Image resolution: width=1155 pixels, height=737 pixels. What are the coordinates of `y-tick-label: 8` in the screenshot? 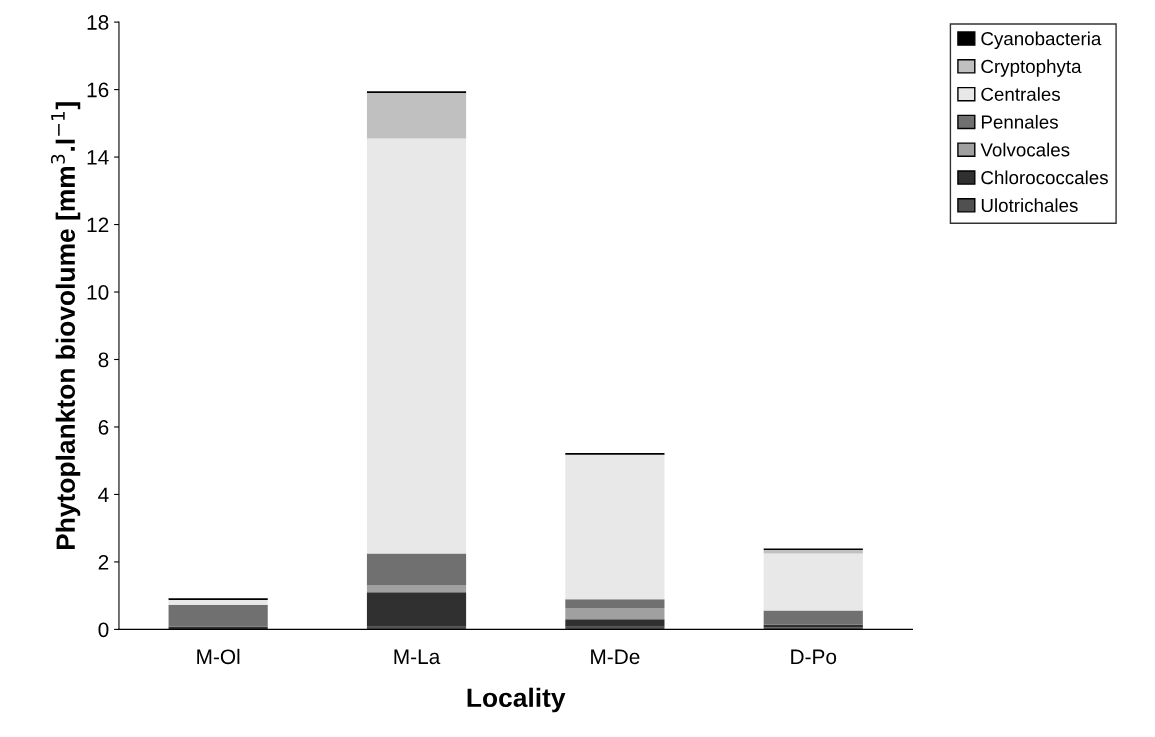 It's located at (103, 360).